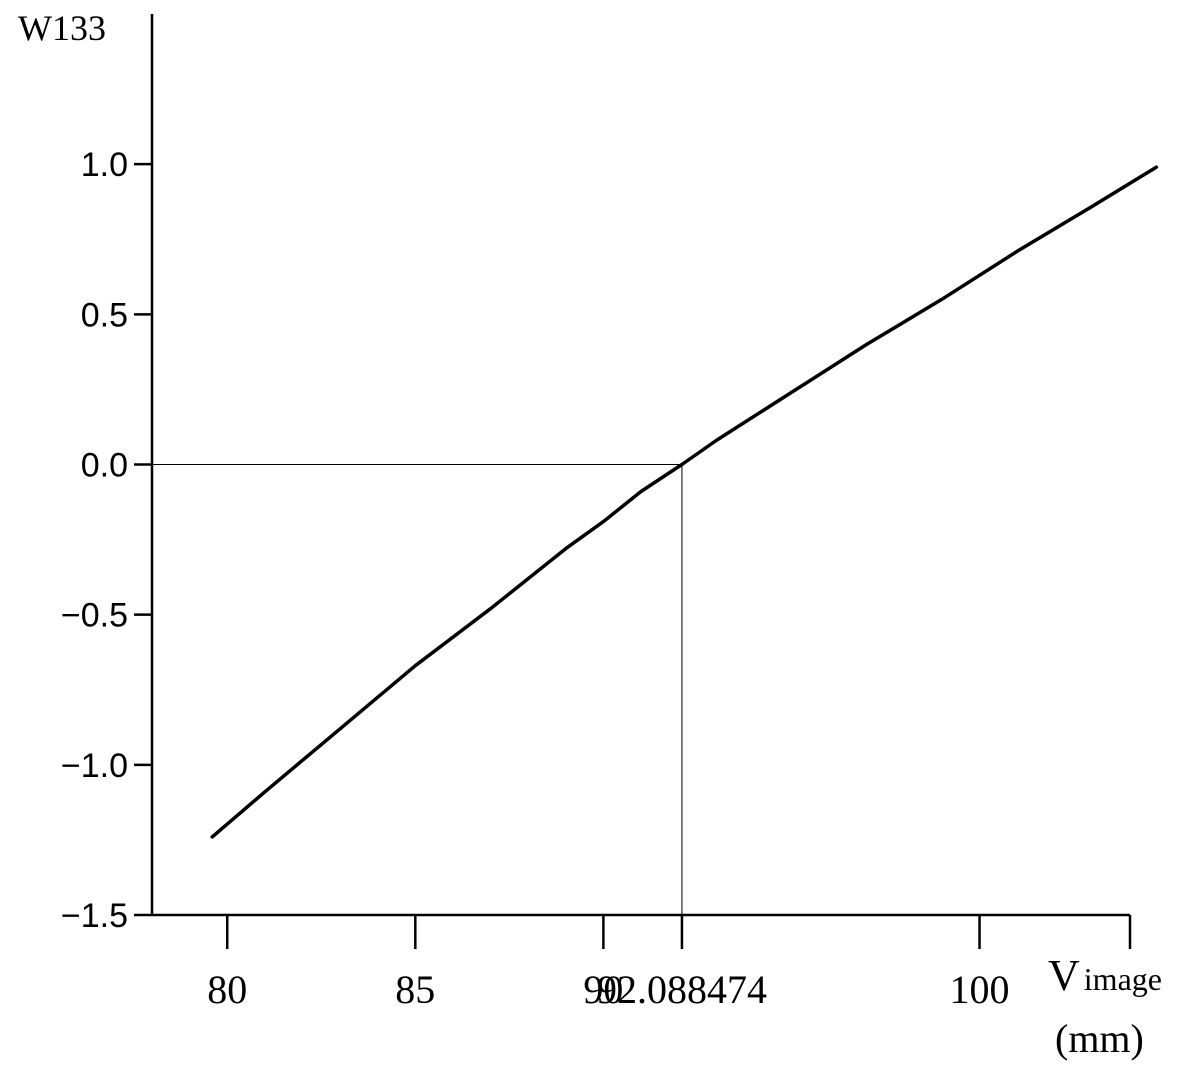 The image size is (1200, 1072). Describe the element at coordinates (227, 989) in the screenshot. I see `x-tick-label: 80` at that location.